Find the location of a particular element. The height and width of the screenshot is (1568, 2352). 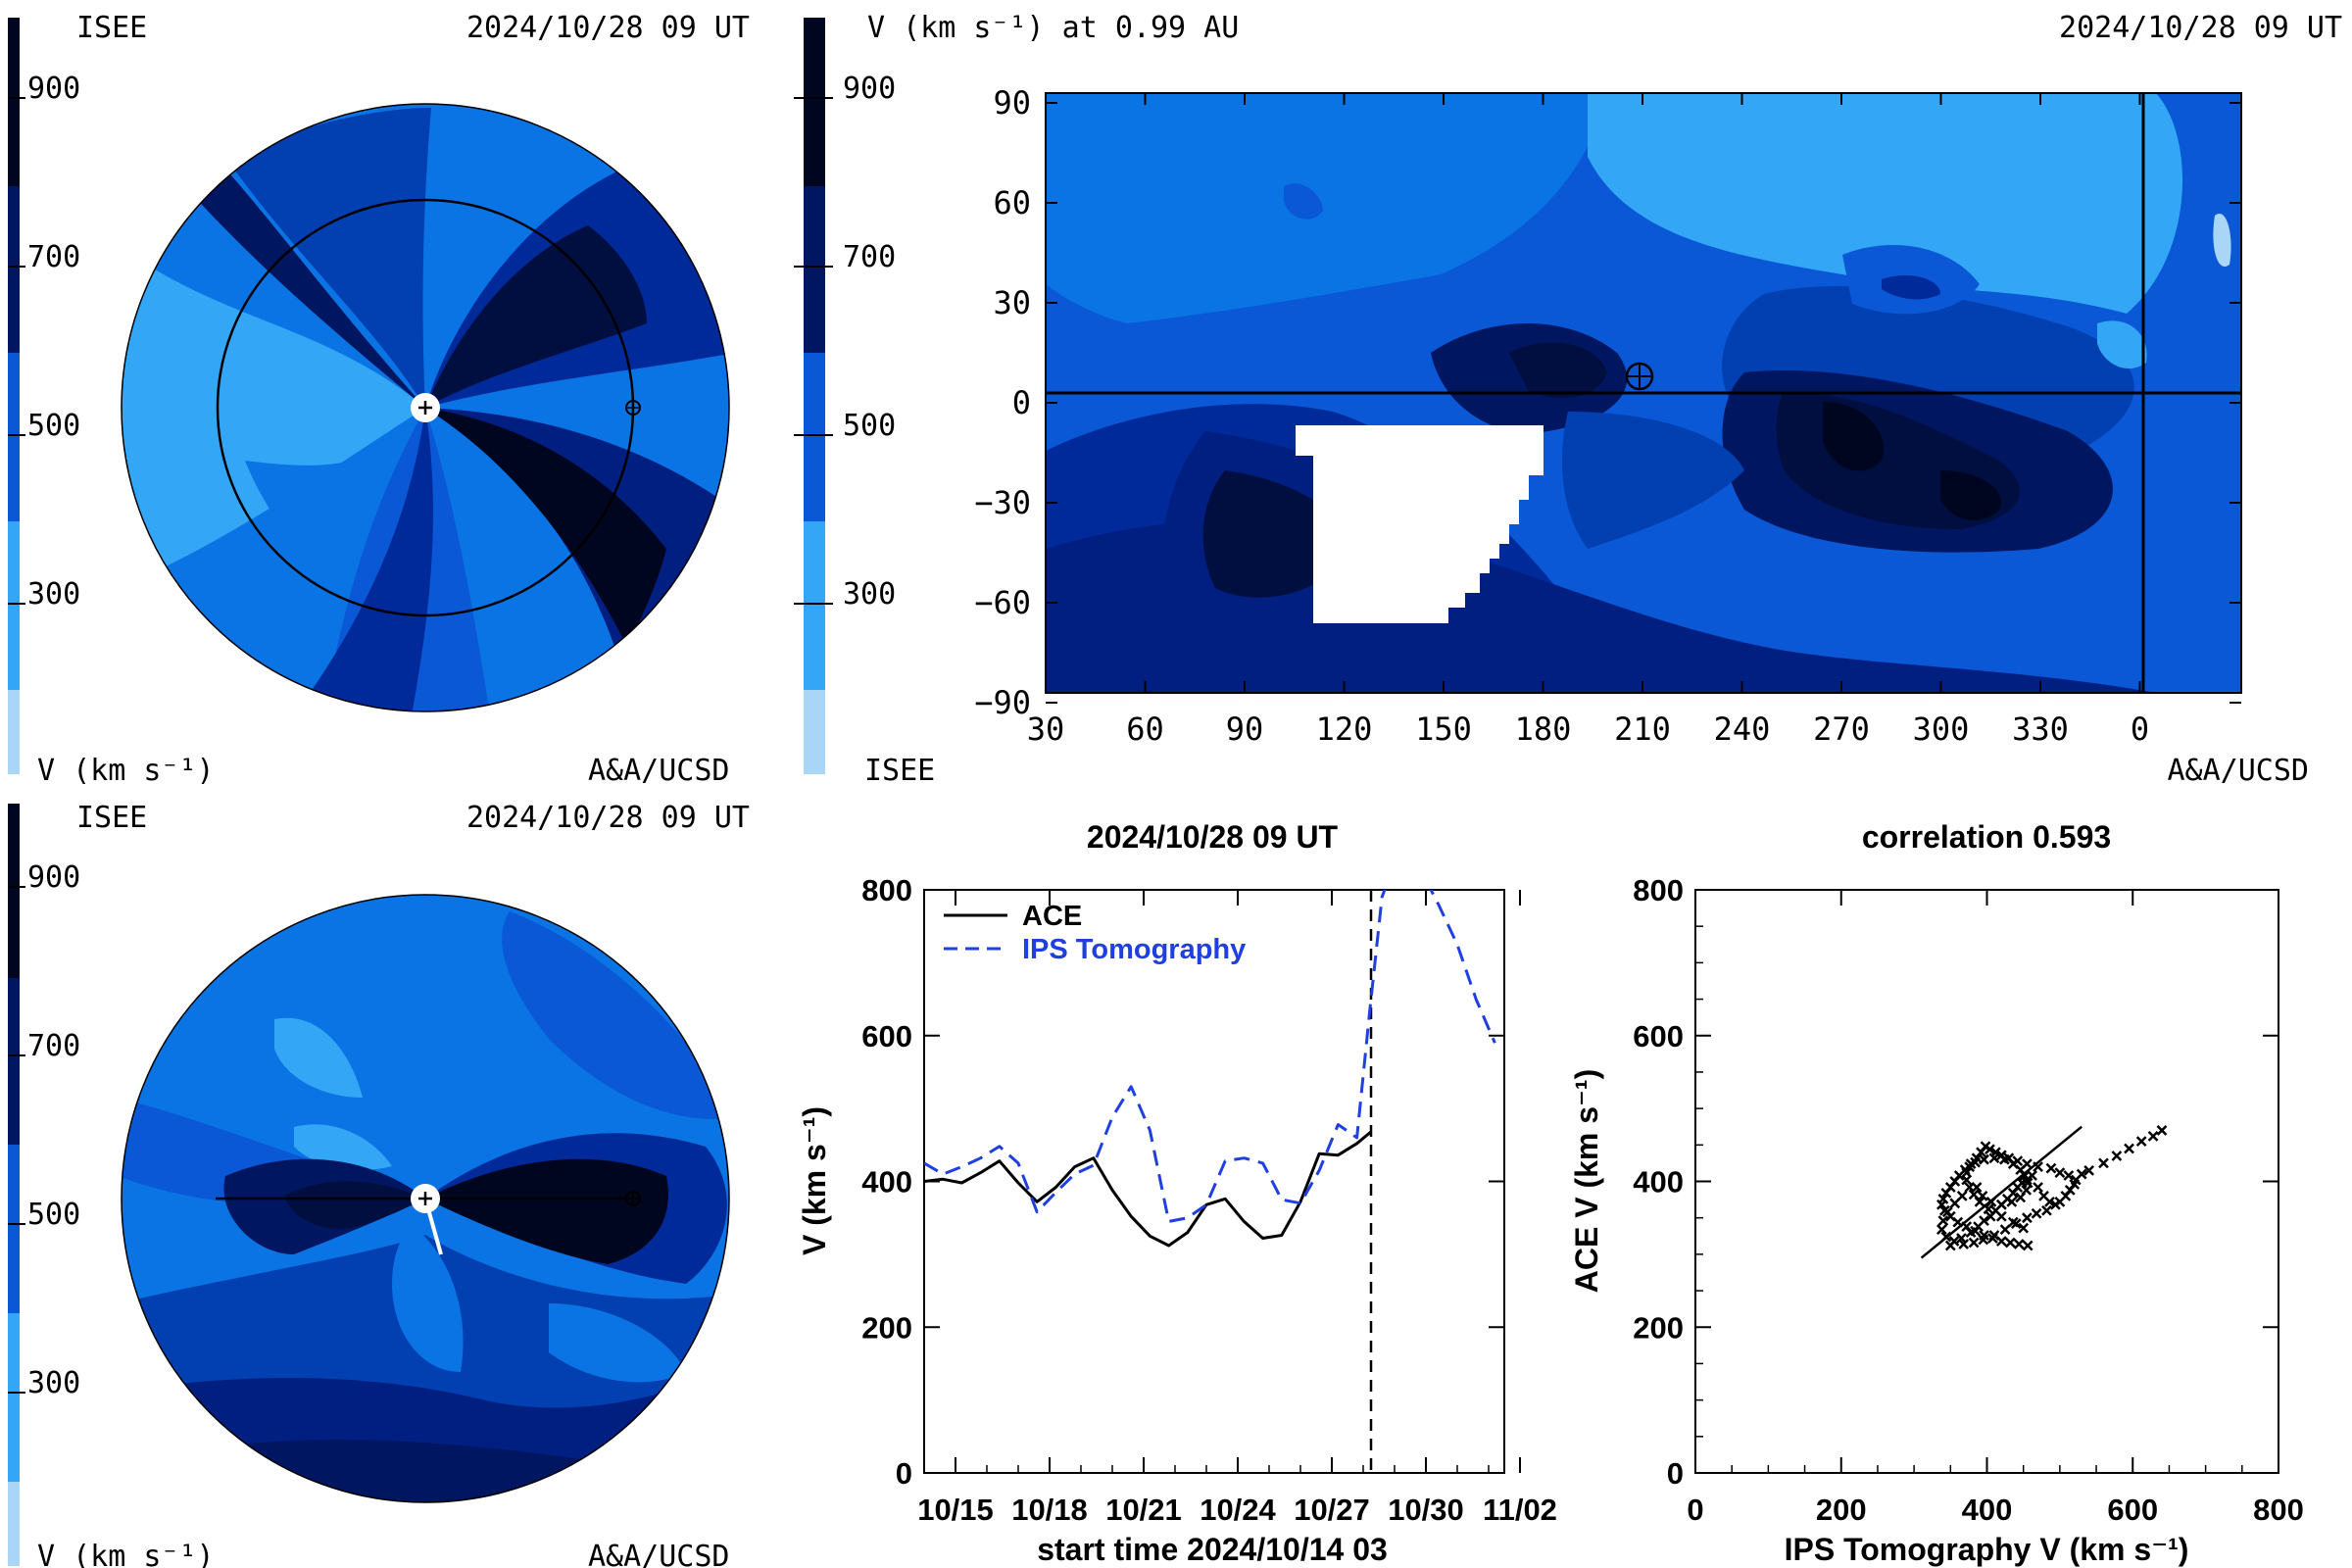

colorbar-tick-700: 700 is located at coordinates (869, 257).